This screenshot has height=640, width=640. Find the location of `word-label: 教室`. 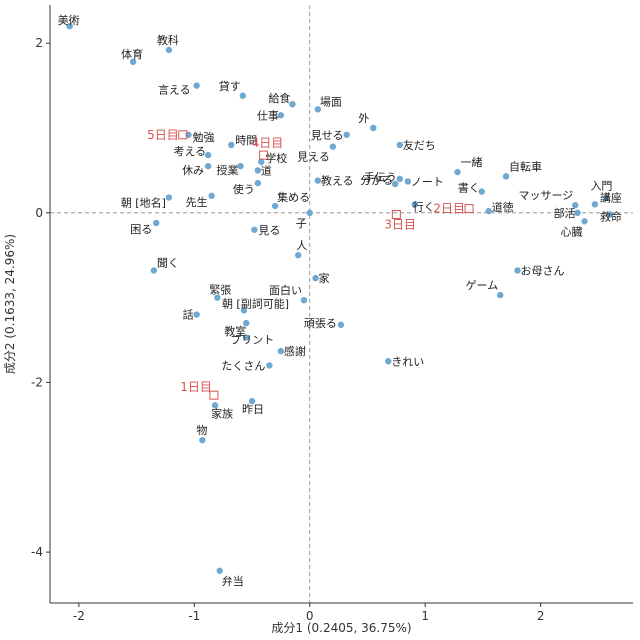

word-label: 教室 is located at coordinates (235, 331).